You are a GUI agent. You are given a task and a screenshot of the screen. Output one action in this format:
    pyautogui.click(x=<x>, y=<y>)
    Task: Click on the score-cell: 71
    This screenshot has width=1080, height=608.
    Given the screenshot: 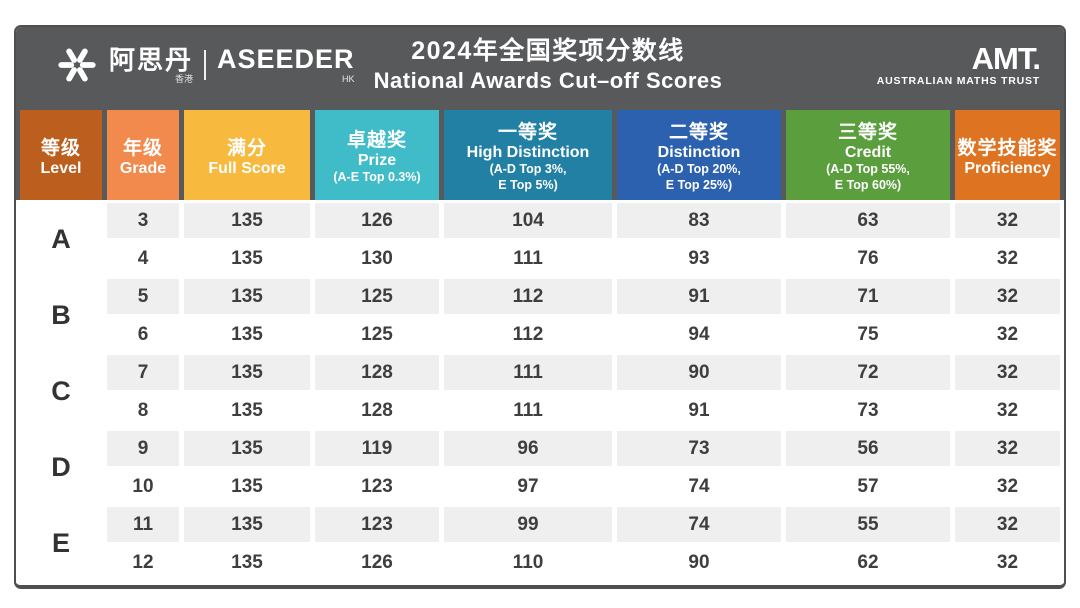 What is the action you would take?
    pyautogui.click(x=868, y=296)
    